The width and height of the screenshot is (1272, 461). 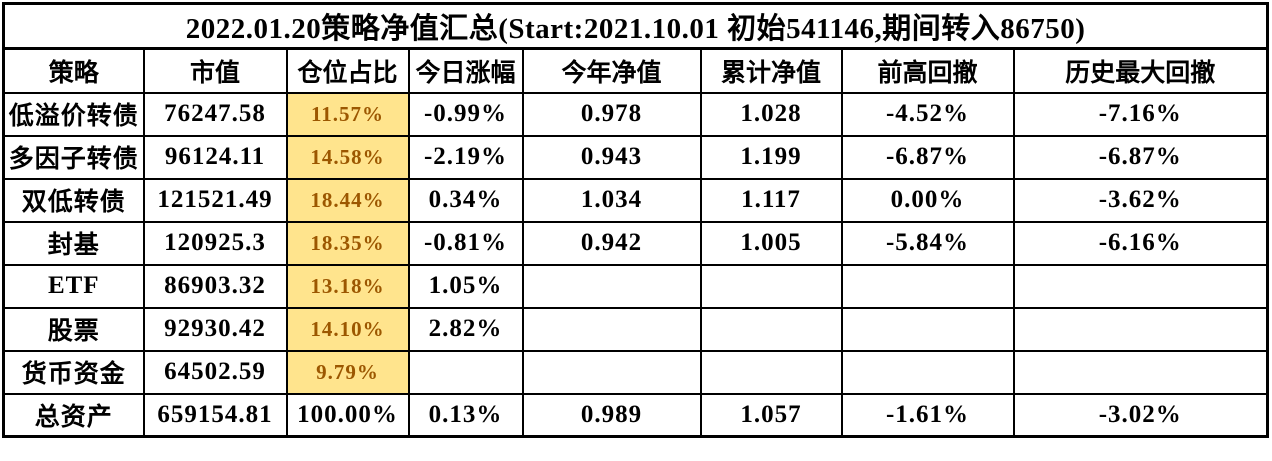 I want to click on market-value-cell: 76247.58, so click(x=215, y=114).